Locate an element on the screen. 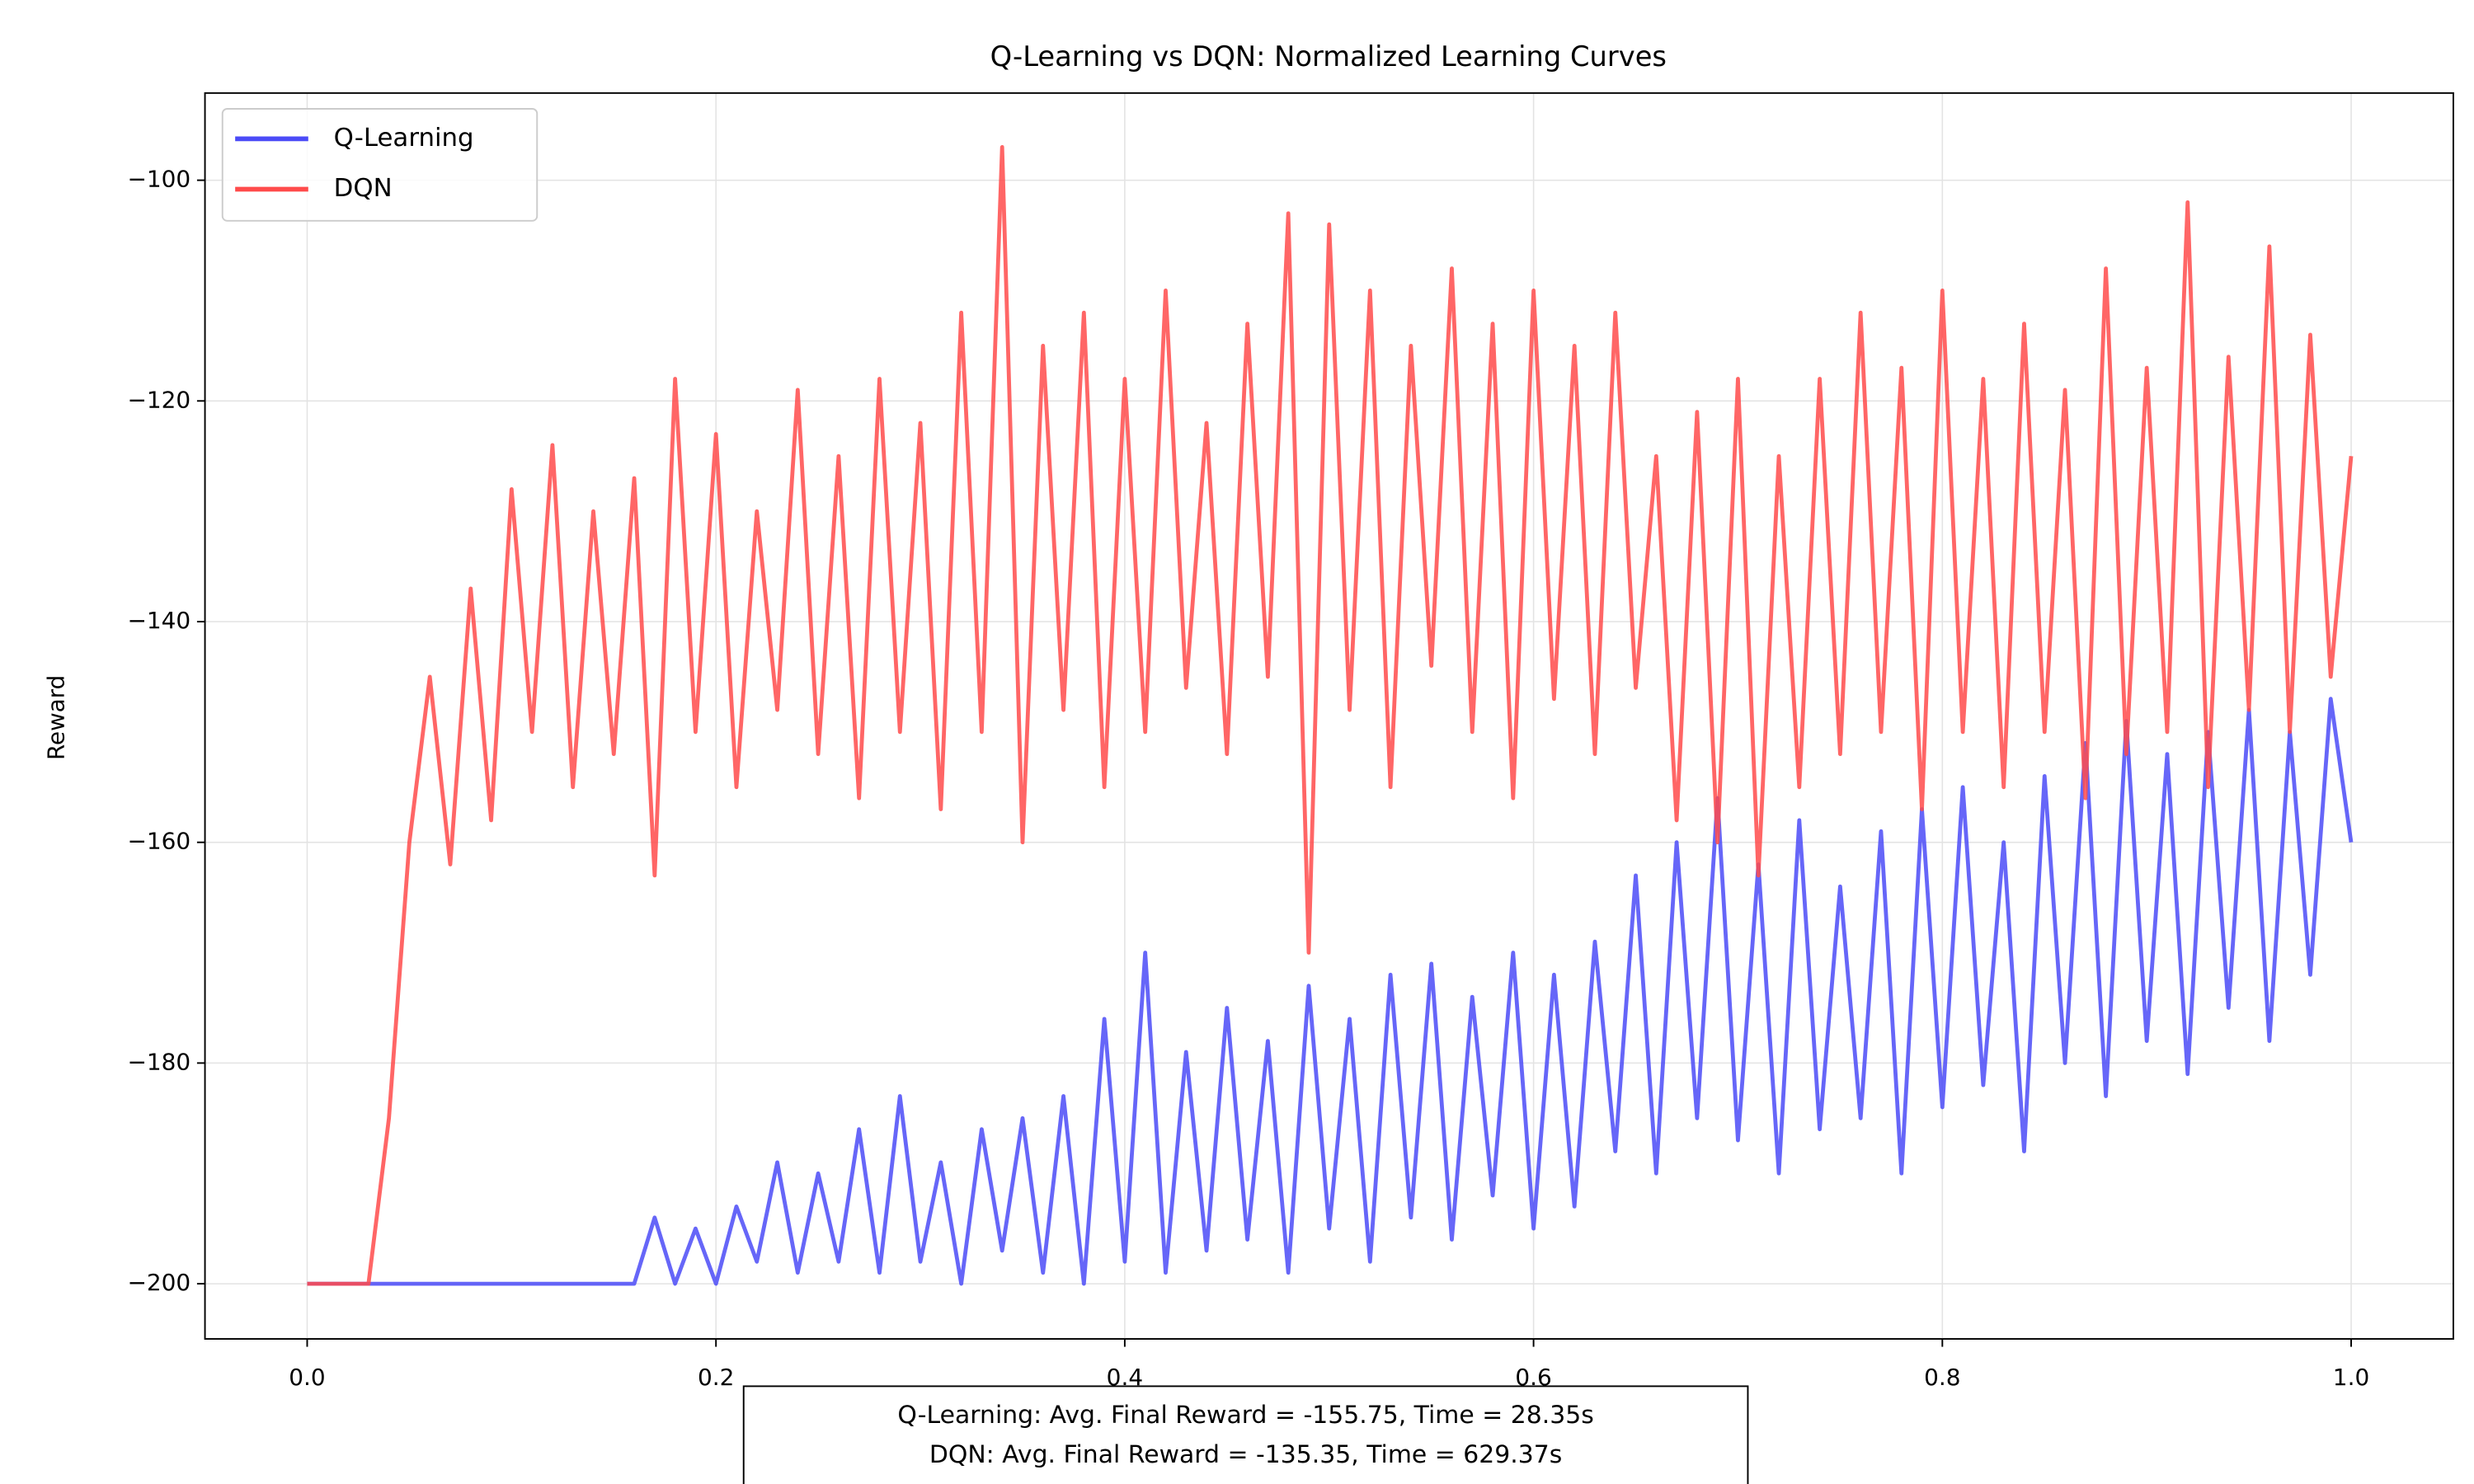 The image size is (2474, 1484). annotation-box is located at coordinates (1245, 1434).